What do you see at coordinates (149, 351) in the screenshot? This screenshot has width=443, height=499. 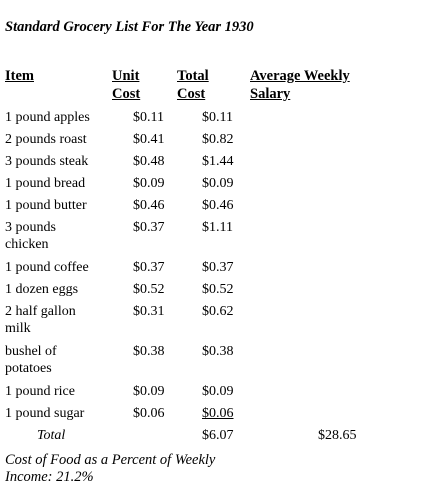 I see `unit-cost: $0.38` at bounding box center [149, 351].